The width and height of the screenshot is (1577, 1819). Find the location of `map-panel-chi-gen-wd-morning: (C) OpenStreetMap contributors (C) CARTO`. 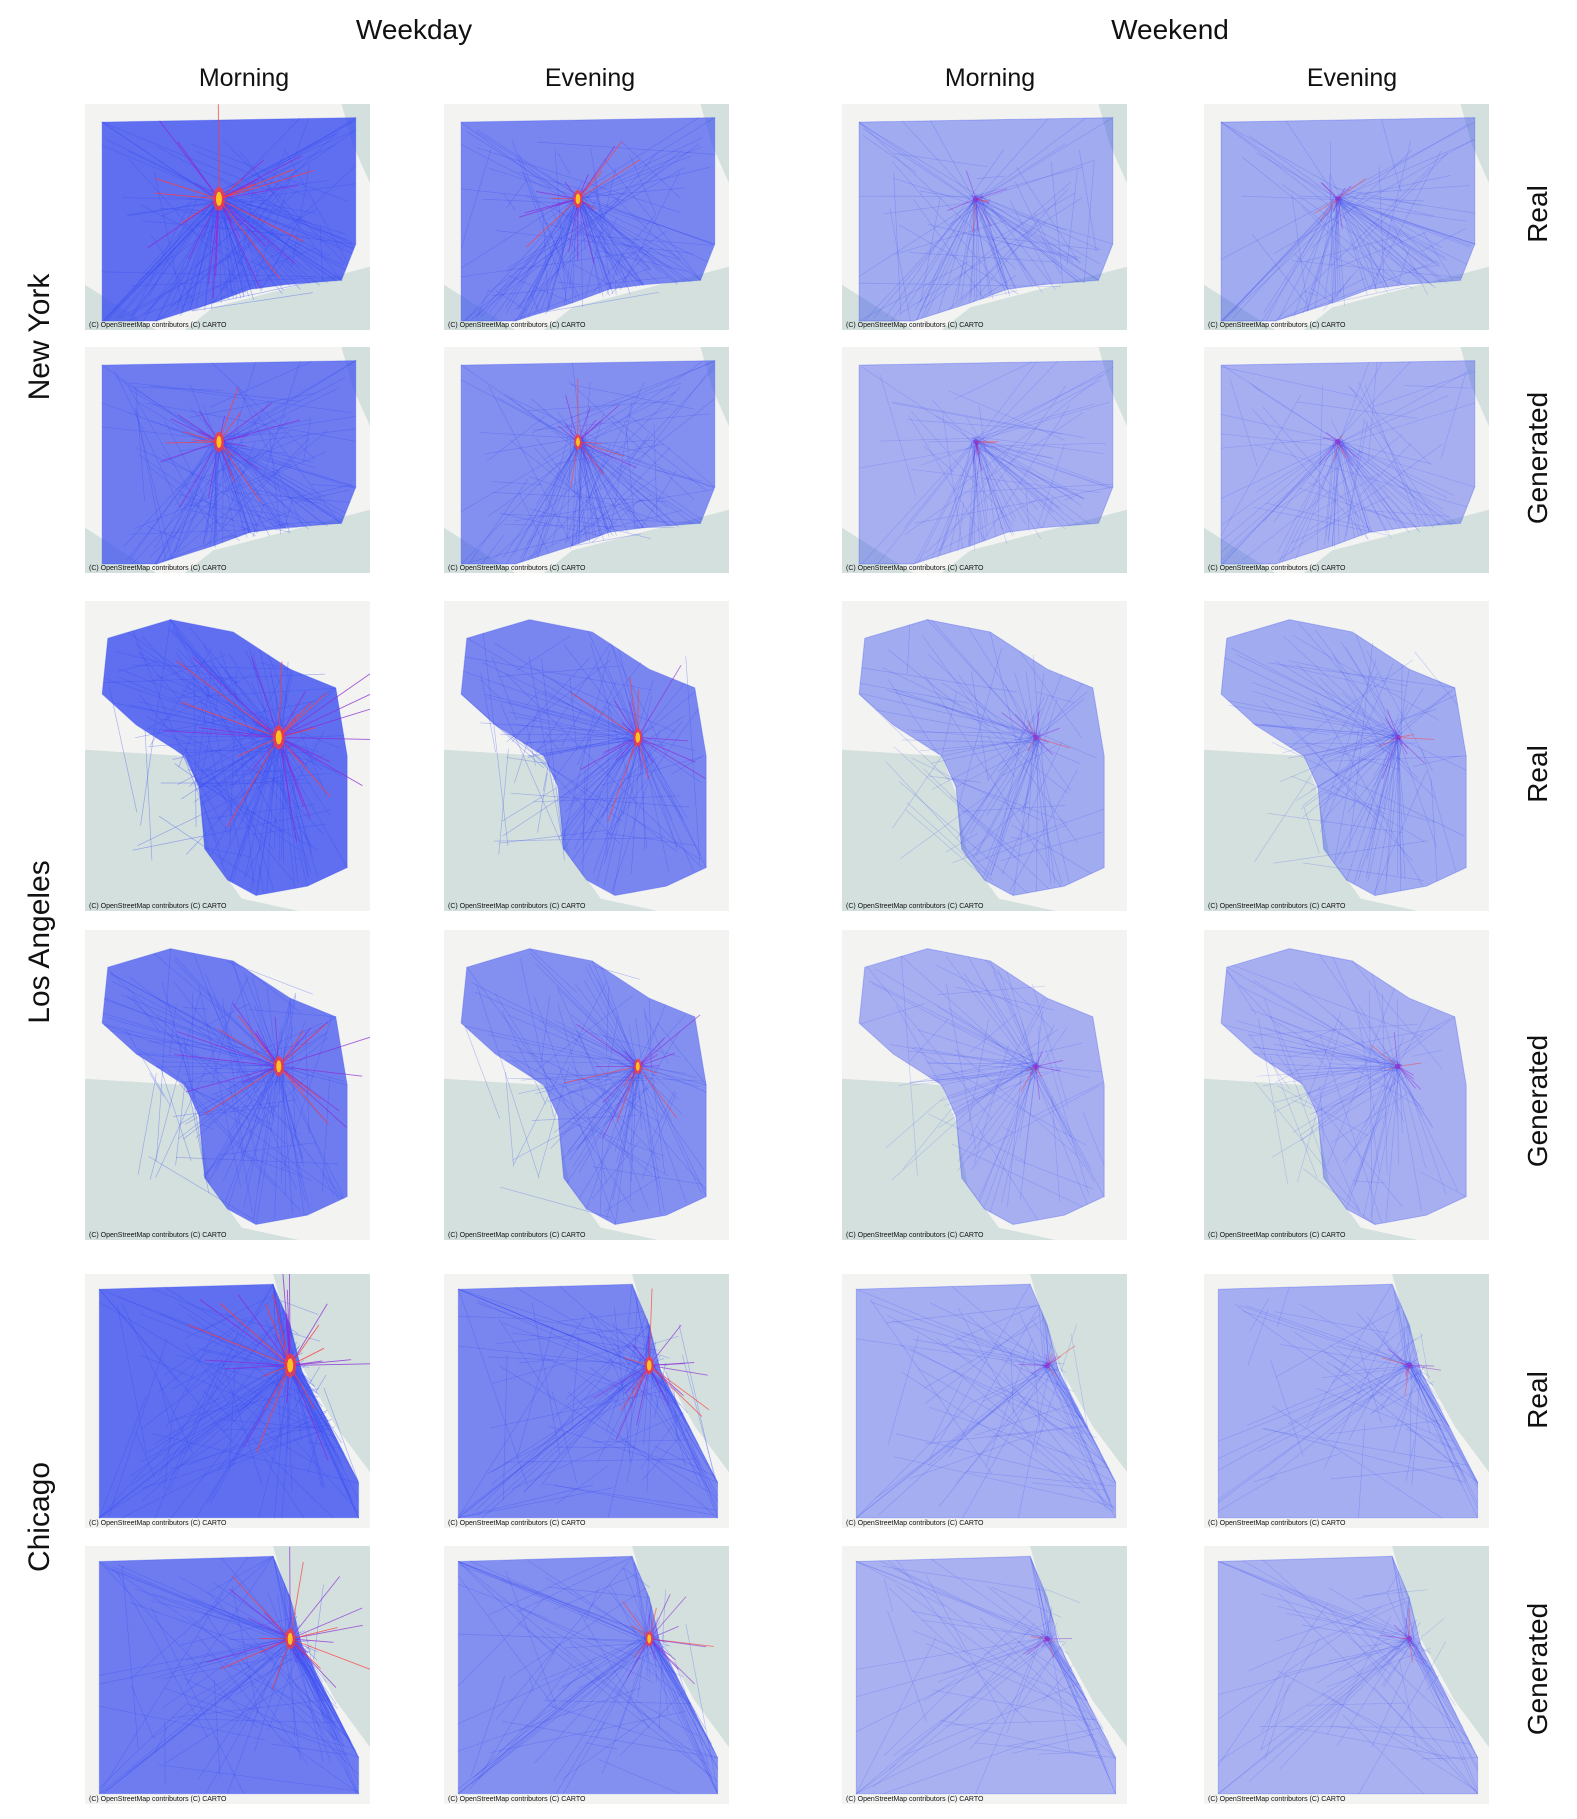

map-panel-chi-gen-wd-morning: (C) OpenStreetMap contributors (C) CARTO is located at coordinates (227, 1675).